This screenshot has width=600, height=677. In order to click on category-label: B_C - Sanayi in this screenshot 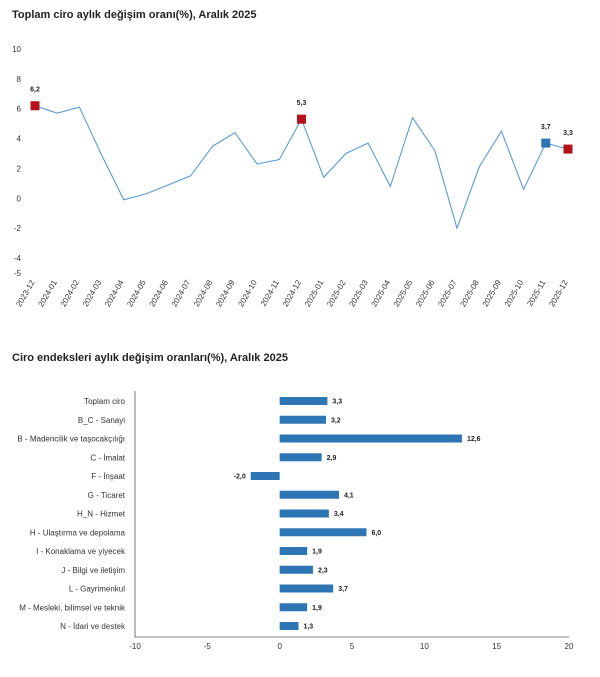, I will do `click(101, 420)`.